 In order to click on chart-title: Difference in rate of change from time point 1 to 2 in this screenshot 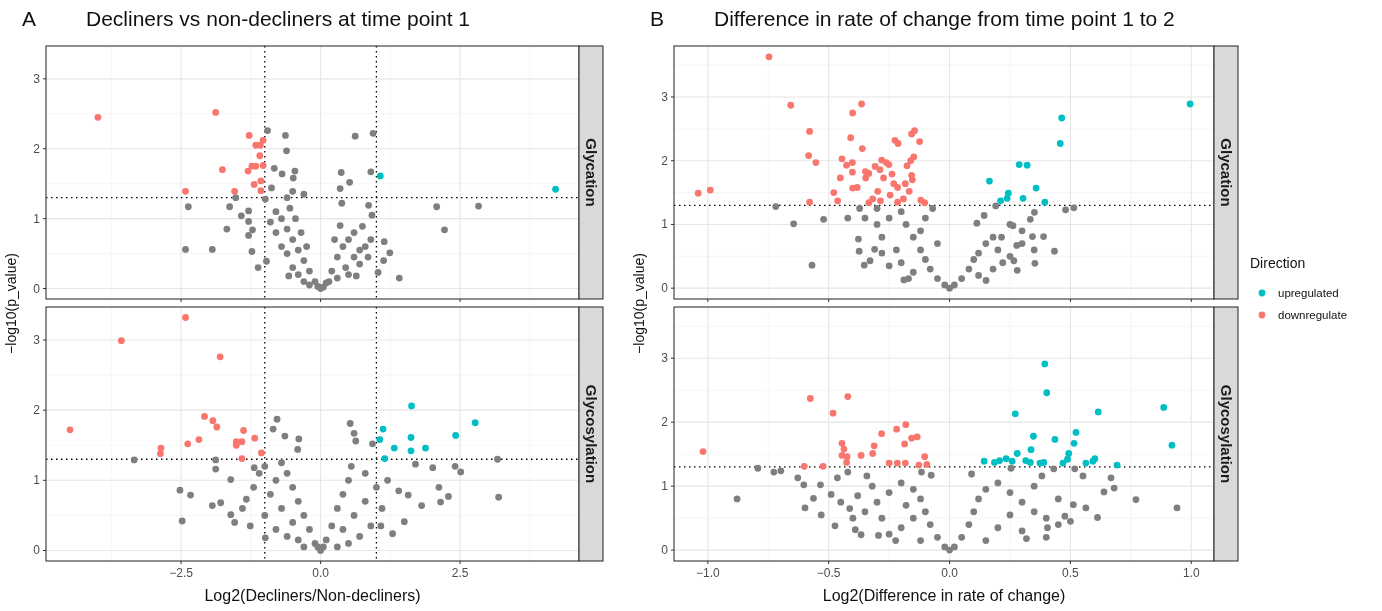, I will do `click(944, 18)`.